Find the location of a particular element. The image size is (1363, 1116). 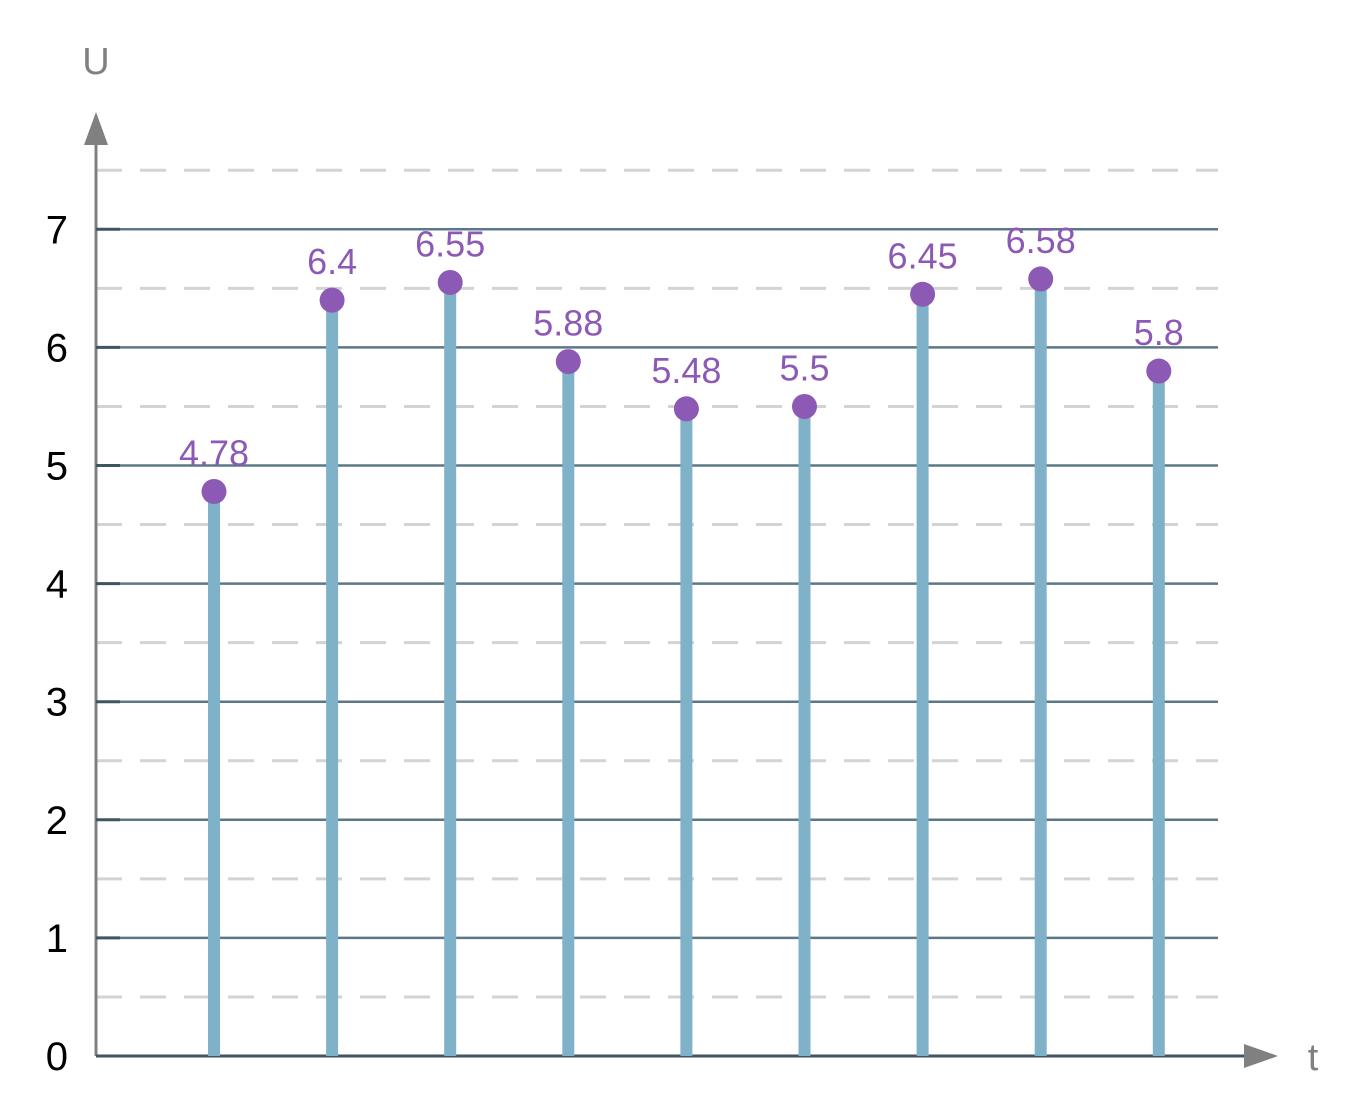

data-label: 6.55 is located at coordinates (450, 243).